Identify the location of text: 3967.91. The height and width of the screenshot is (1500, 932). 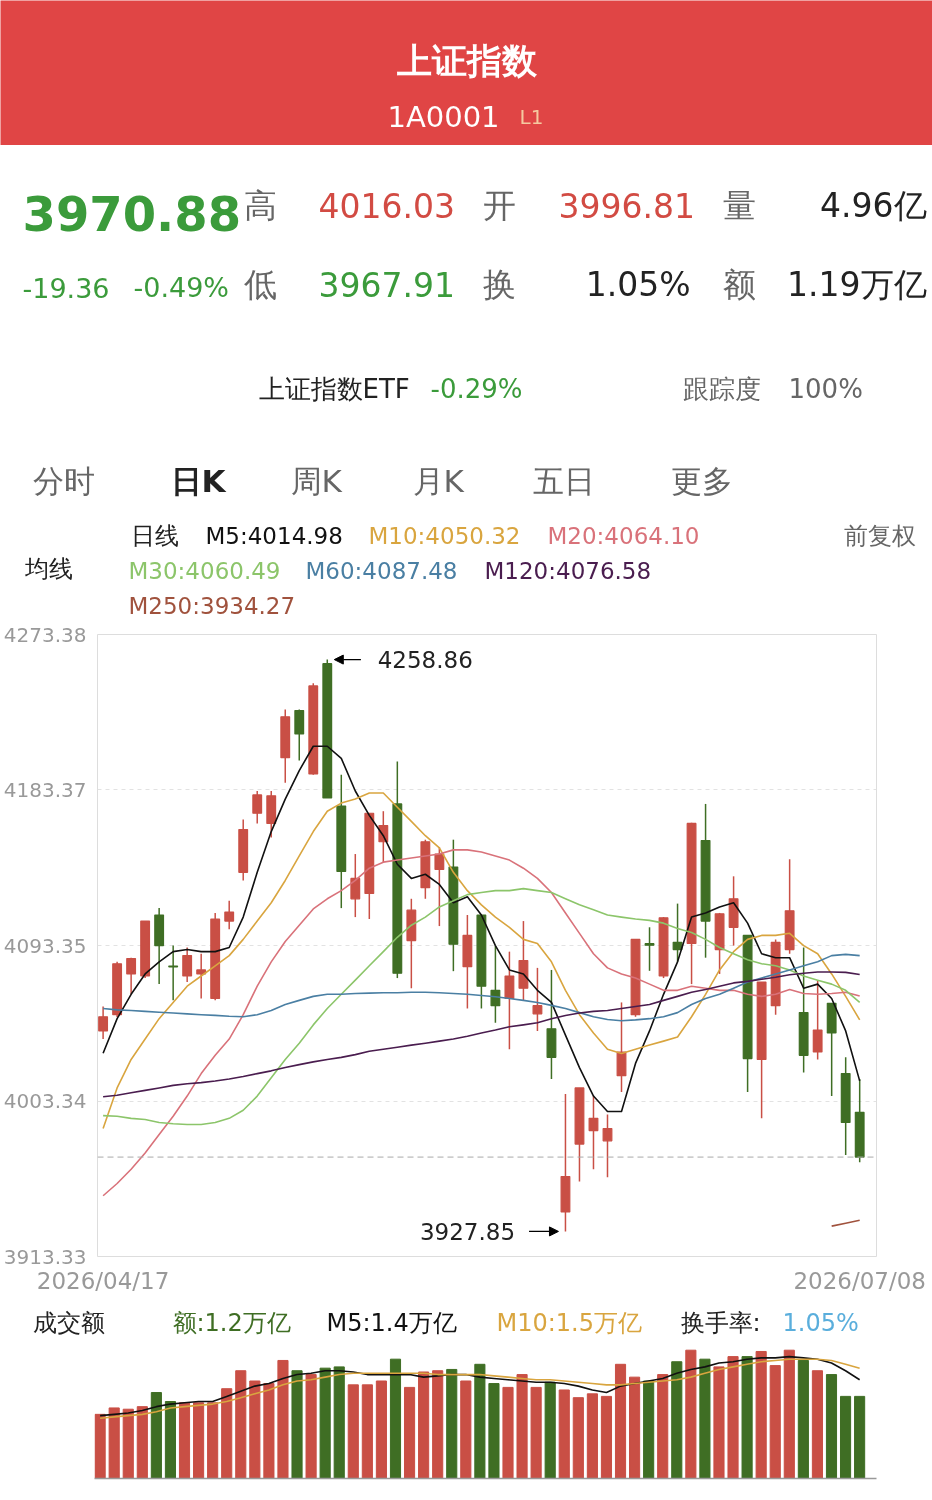
(386, 285).